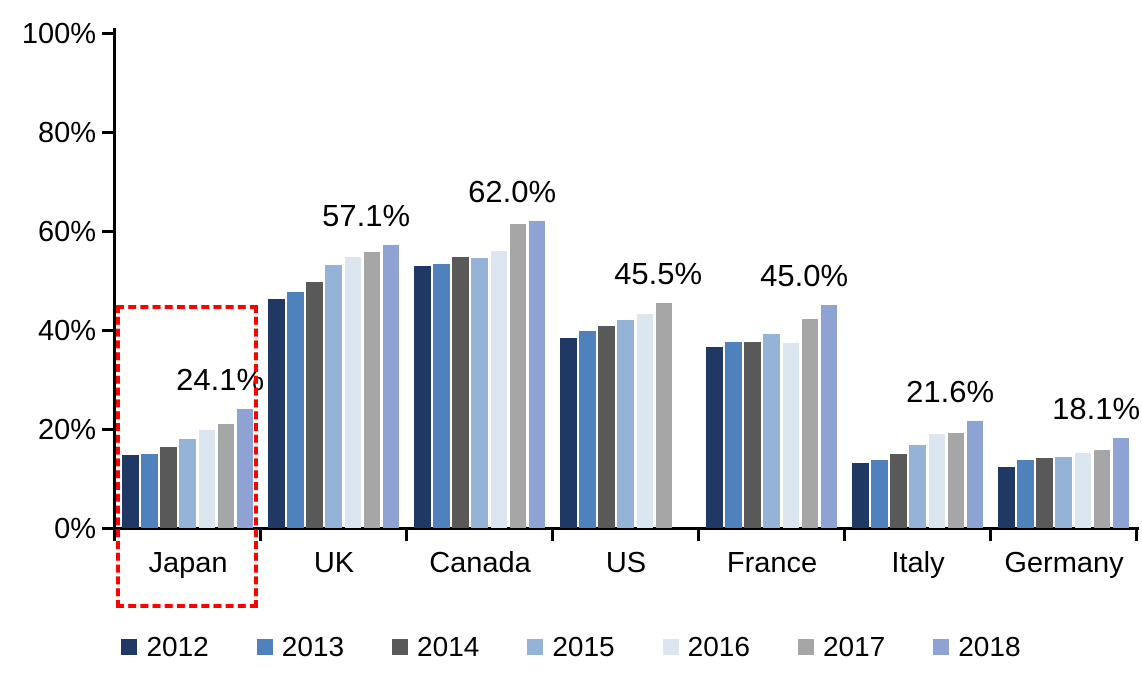  What do you see at coordinates (314, 404) in the screenshot?
I see `bar-uk-2014` at bounding box center [314, 404].